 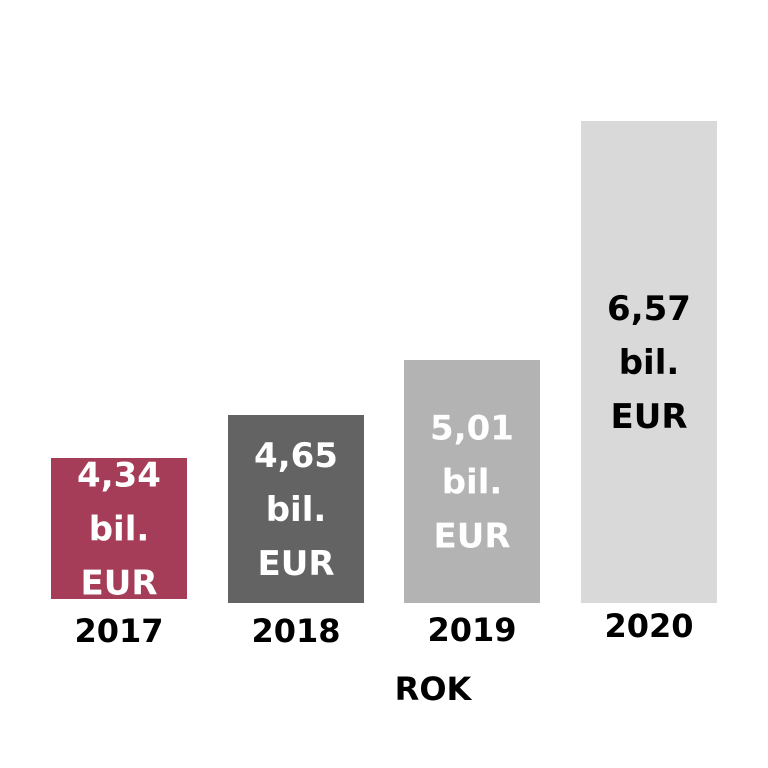 What do you see at coordinates (295, 564) in the screenshot?
I see `value-label-2018-line-3: EUR` at bounding box center [295, 564].